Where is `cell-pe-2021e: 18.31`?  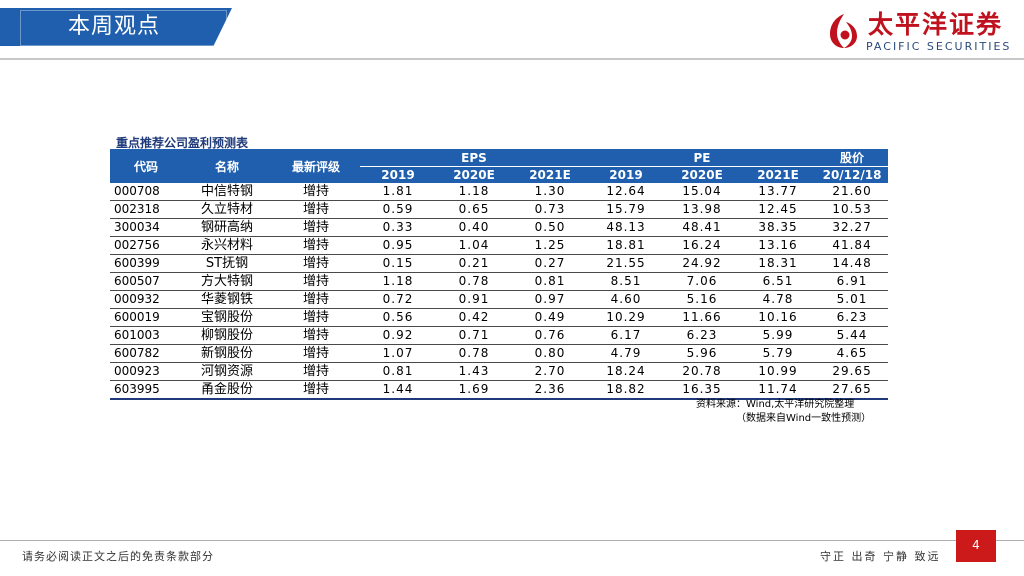 cell-pe-2021e: 18.31 is located at coordinates (778, 263).